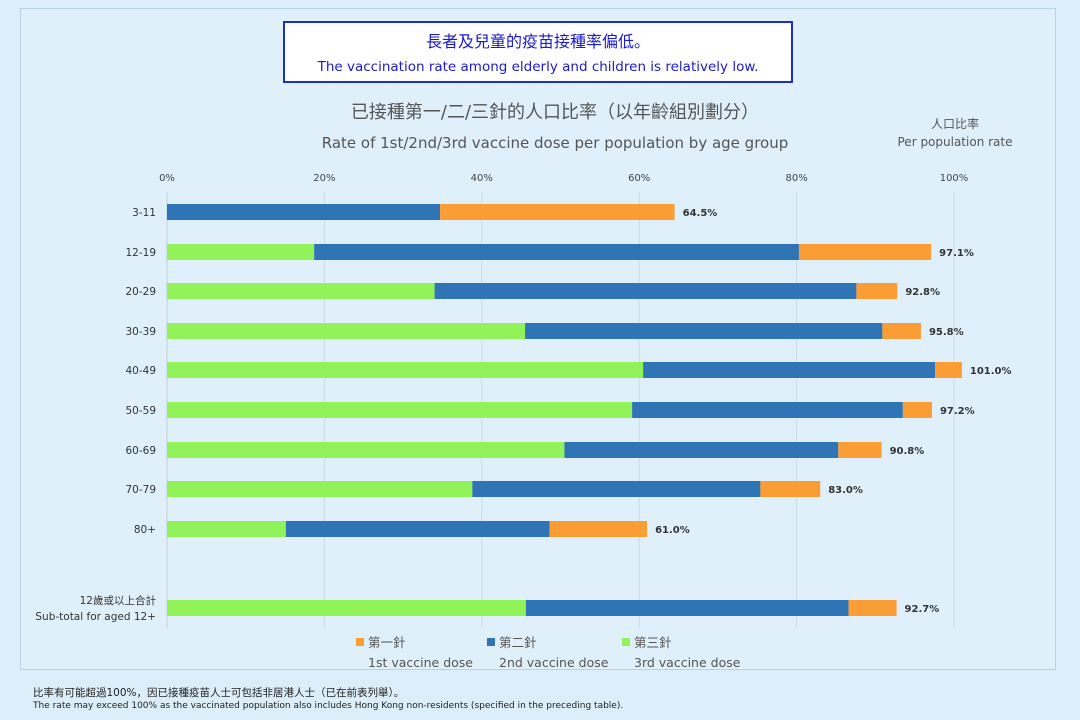  Describe the element at coordinates (796, 178) in the screenshot. I see `x-tick-label: 80%` at that location.